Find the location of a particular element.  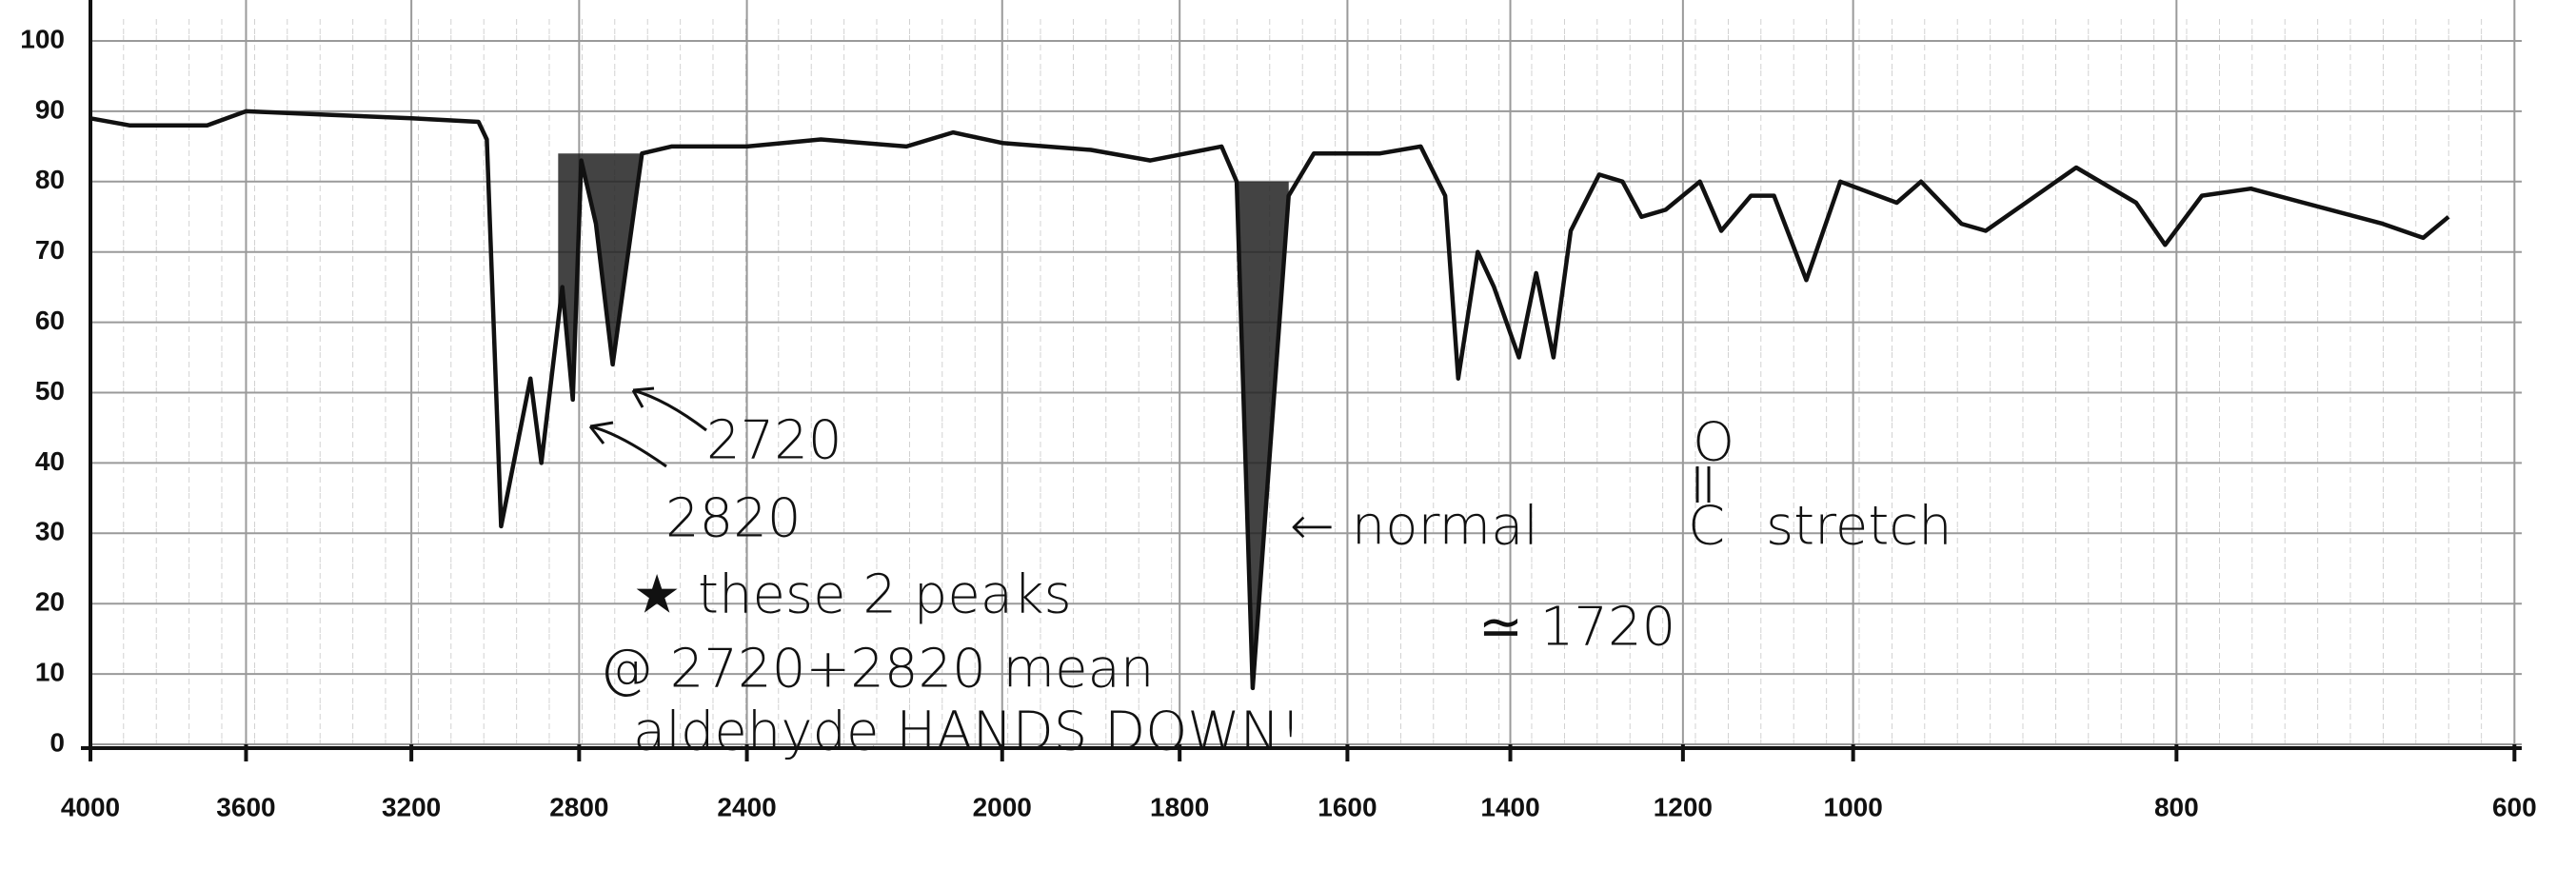

y-tick-label: 40 is located at coordinates (50, 461).